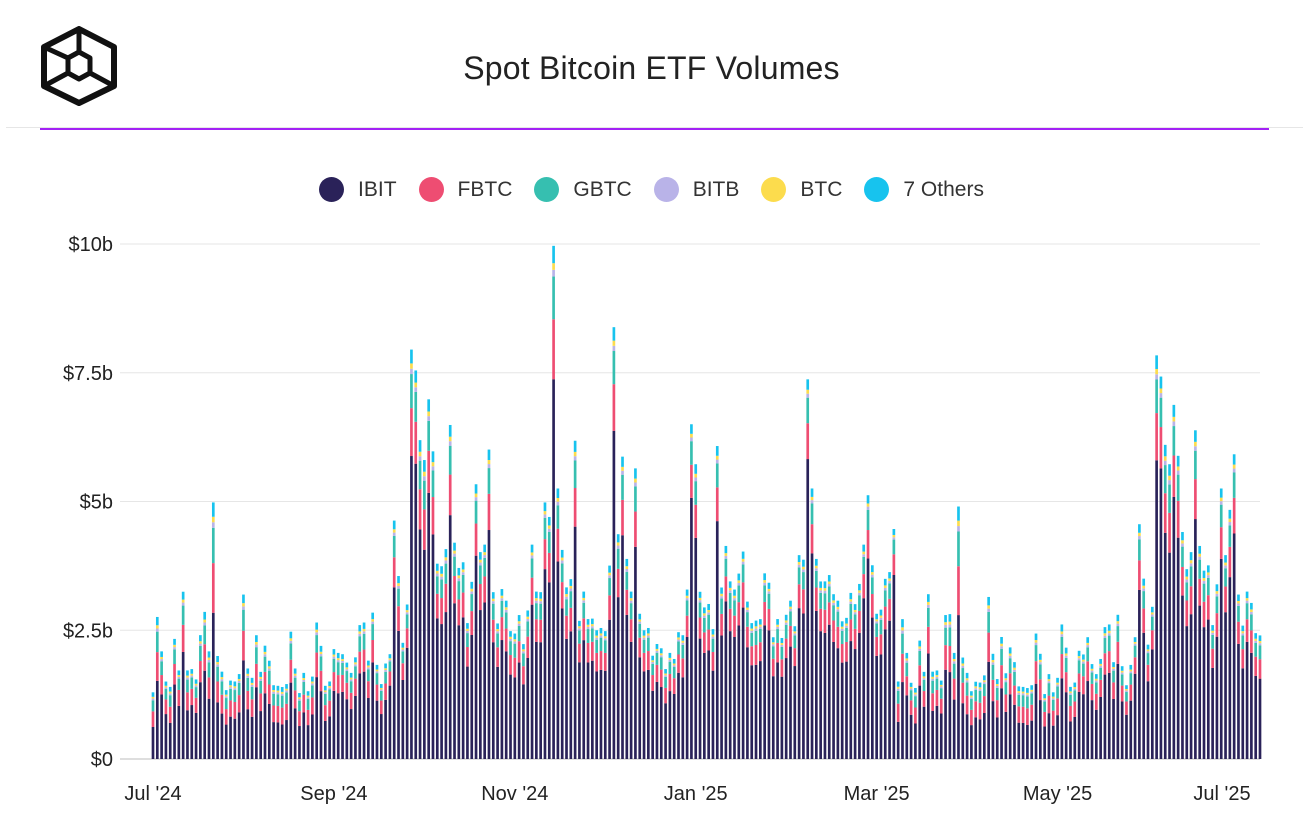  Describe the element at coordinates (1057, 707) in the screenshot. I see `bar-210-fbtc` at that location.